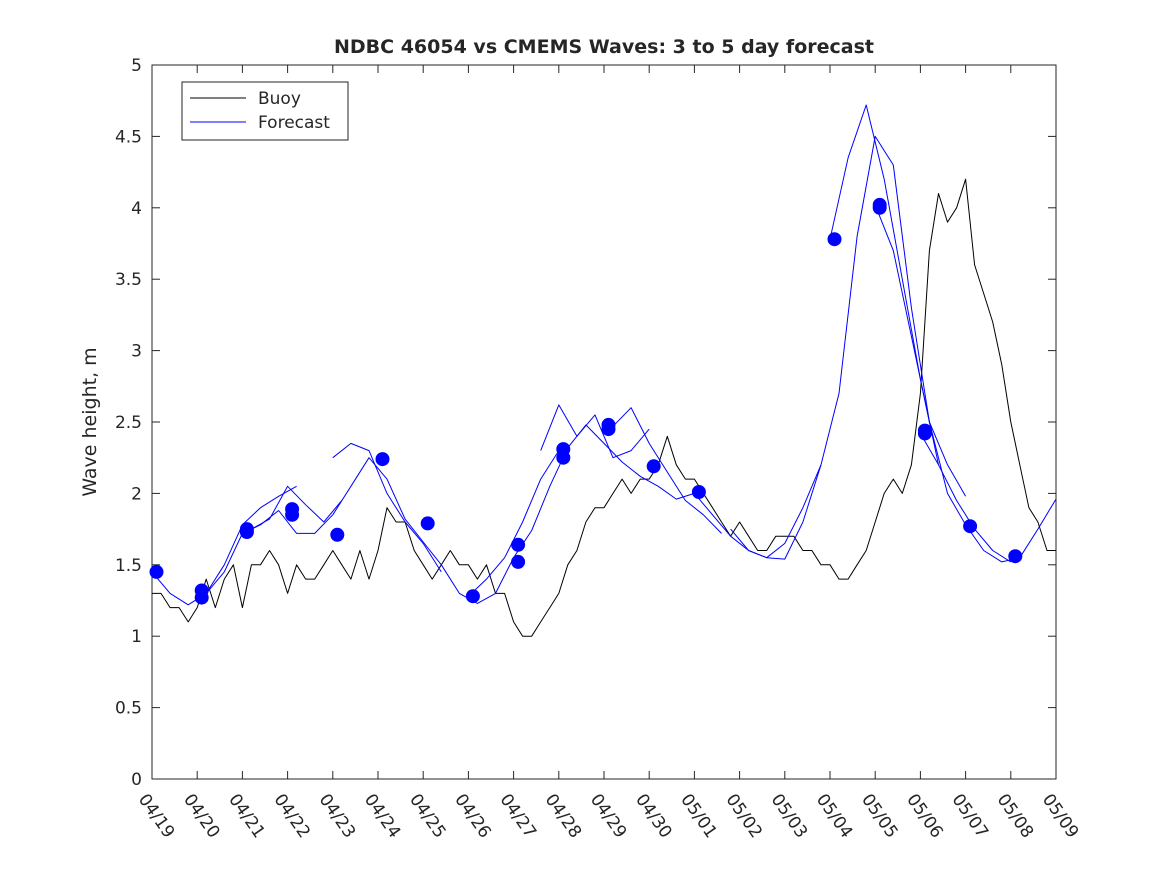 This screenshot has width=1167, height=875. I want to click on y-tick-label: 2.5, so click(128, 423).